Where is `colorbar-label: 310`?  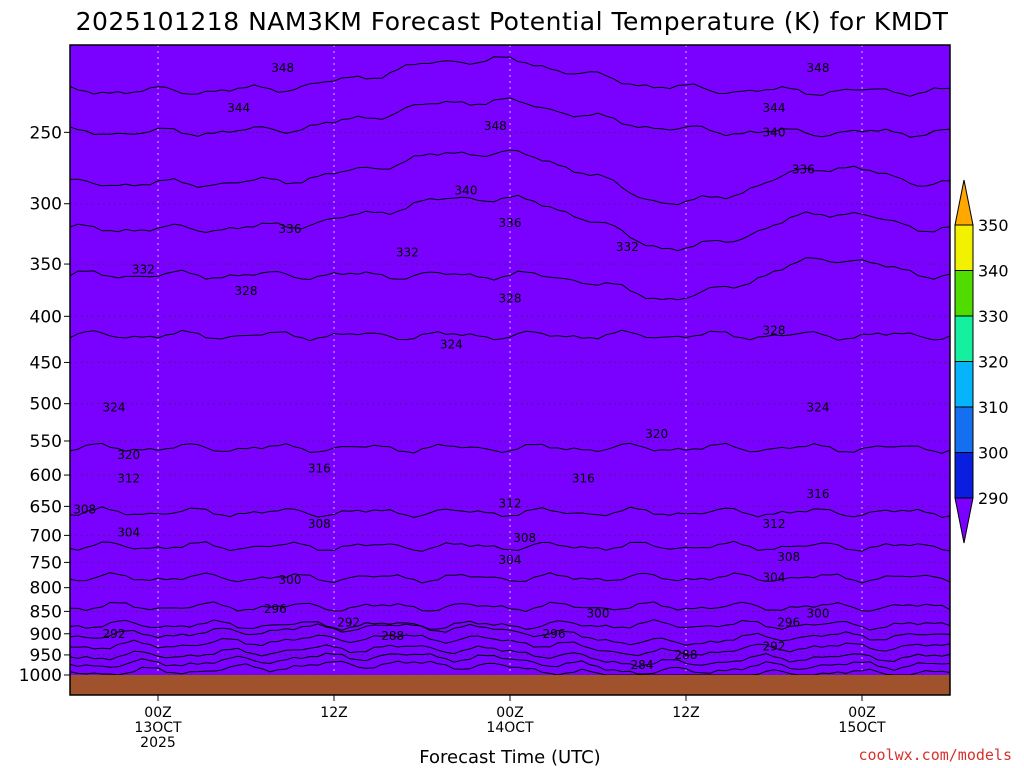
colorbar-label: 310 is located at coordinates (993, 407).